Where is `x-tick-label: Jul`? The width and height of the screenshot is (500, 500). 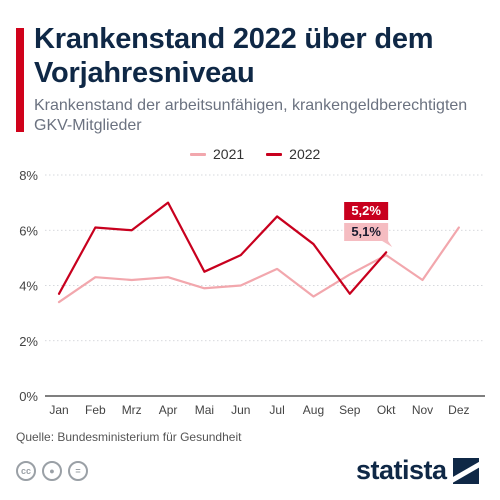 x-tick-label: Jul is located at coordinates (276, 410).